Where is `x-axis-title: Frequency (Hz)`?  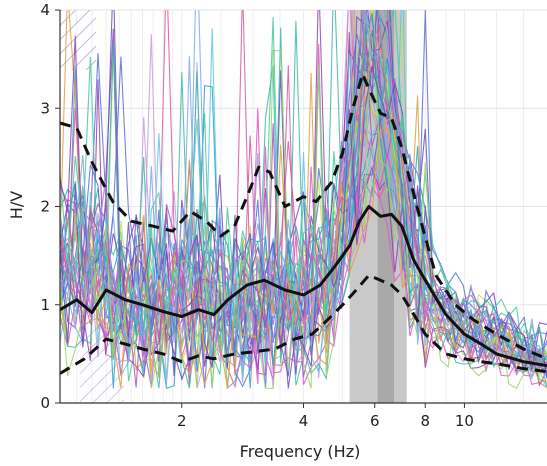
x-axis-title: Frequency (Hz) is located at coordinates (300, 451).